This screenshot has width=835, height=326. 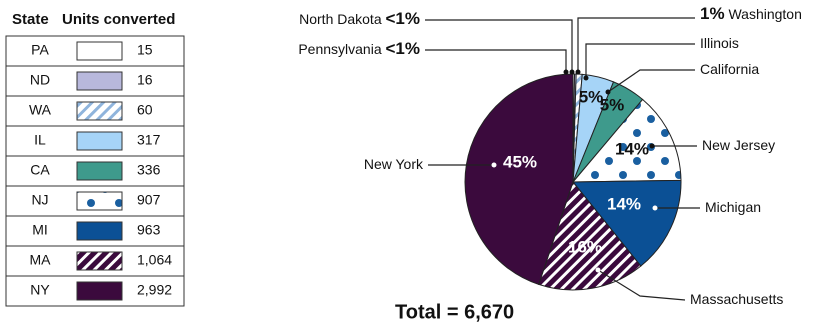 What do you see at coordinates (30, 19) in the screenshot?
I see `table-header: State` at bounding box center [30, 19].